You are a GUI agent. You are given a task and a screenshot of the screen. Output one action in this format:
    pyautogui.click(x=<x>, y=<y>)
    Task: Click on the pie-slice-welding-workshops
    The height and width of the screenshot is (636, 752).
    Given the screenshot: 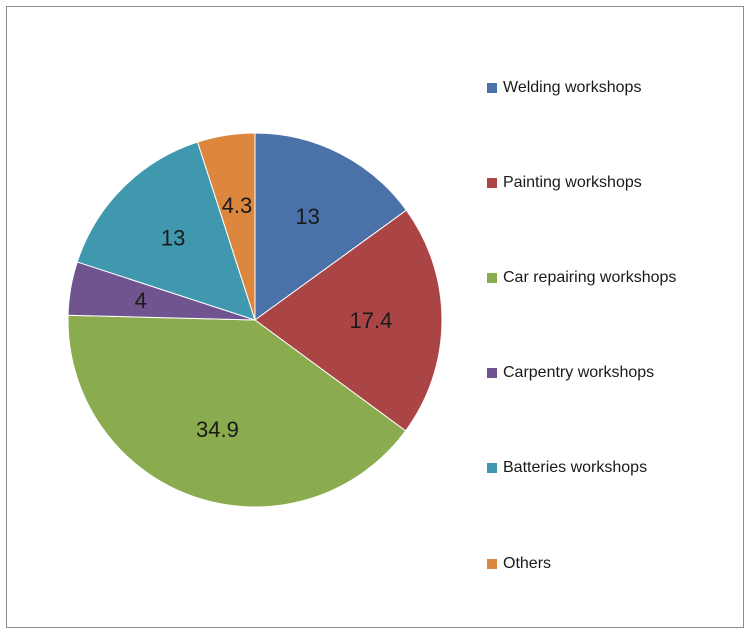 What is the action you would take?
    pyautogui.click(x=331, y=226)
    